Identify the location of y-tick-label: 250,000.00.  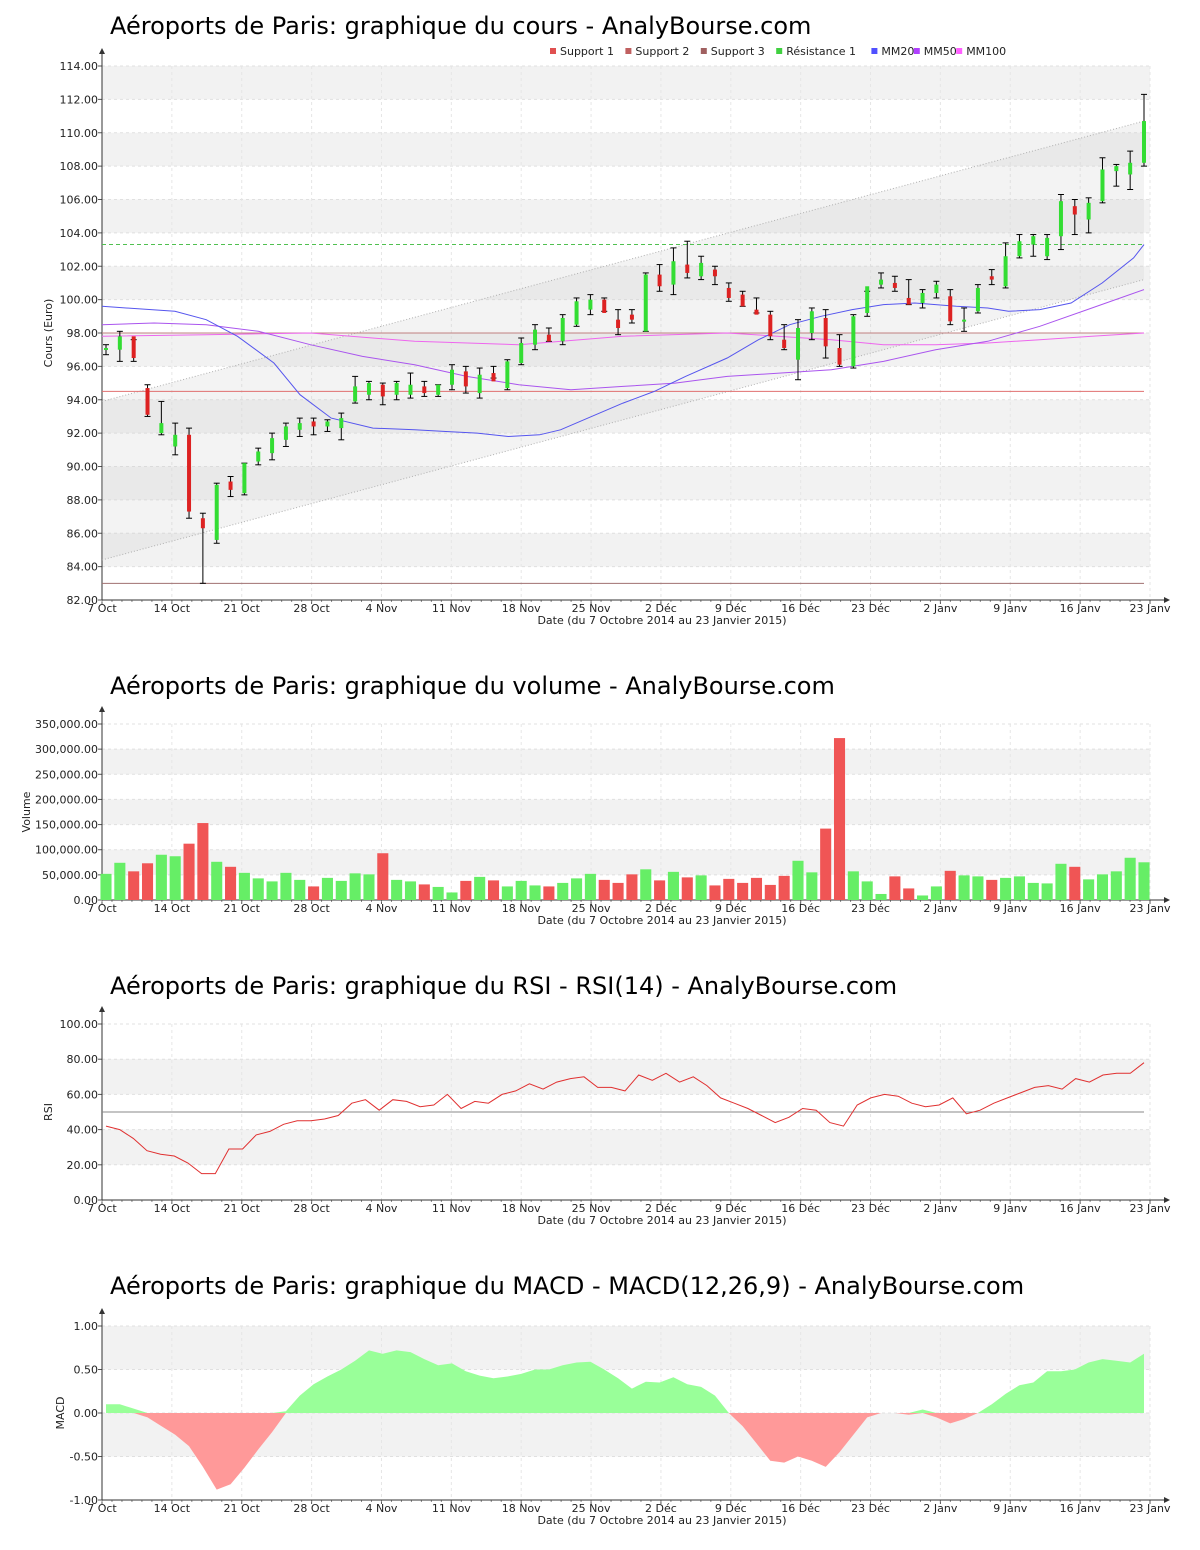
(66, 774).